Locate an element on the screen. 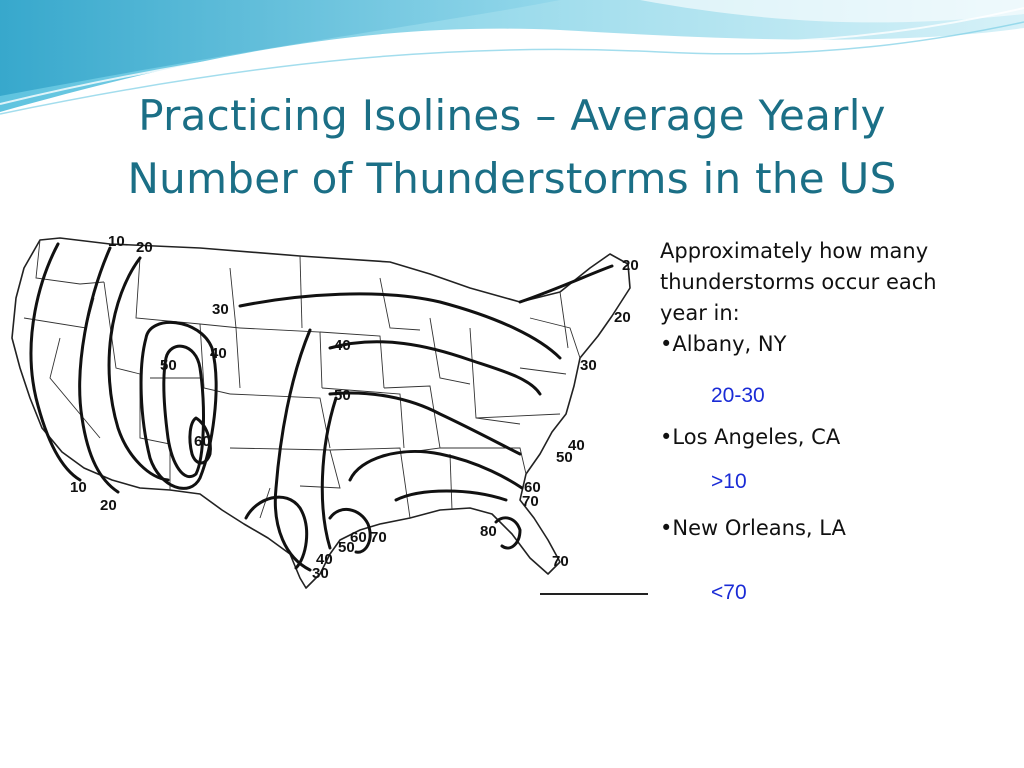 This screenshot has width=1024, height=768. answer-new-orleans: <70 is located at coordinates (729, 592).